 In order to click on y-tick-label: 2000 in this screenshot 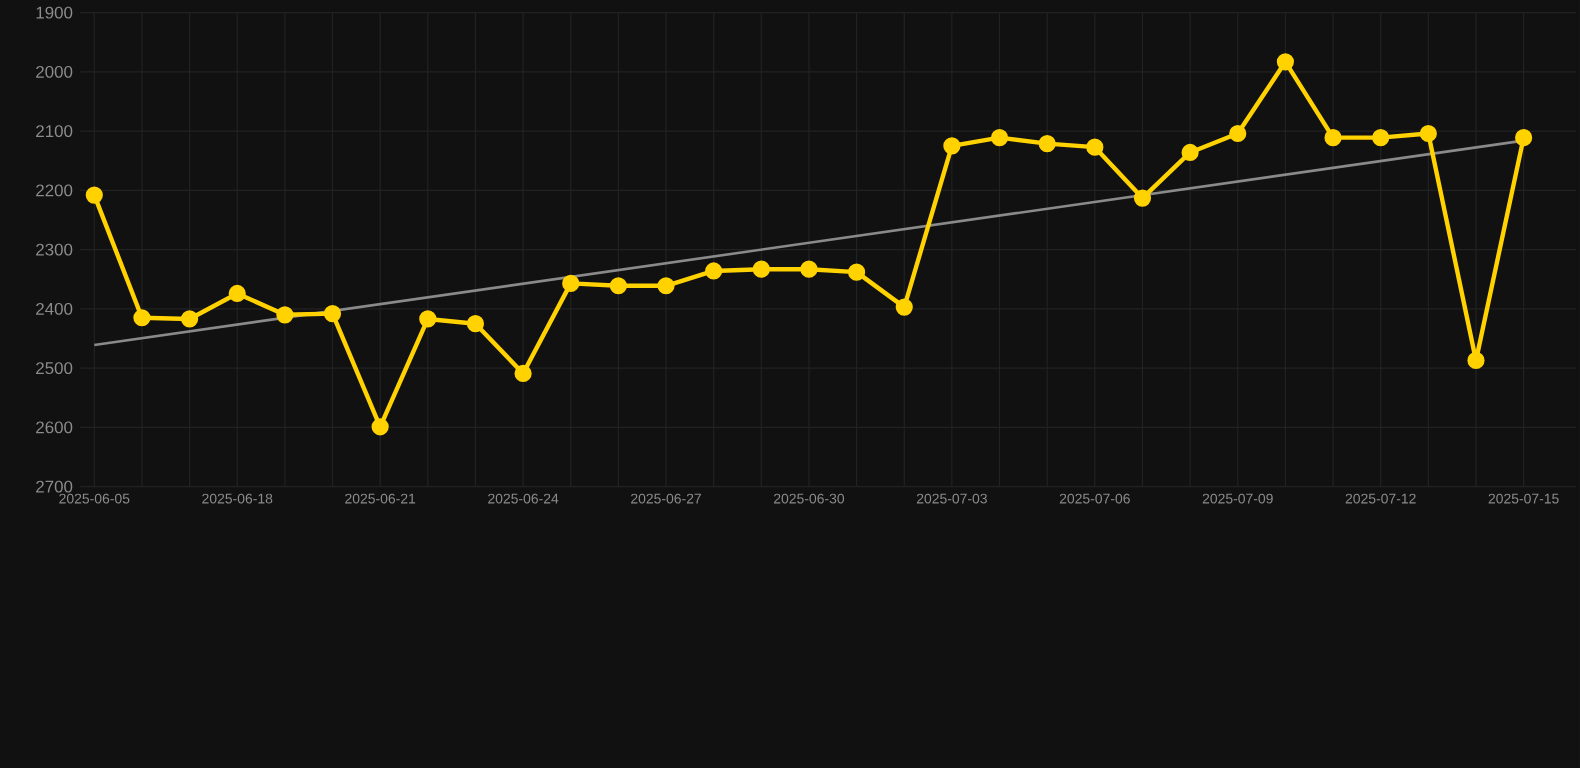, I will do `click(54, 71)`.